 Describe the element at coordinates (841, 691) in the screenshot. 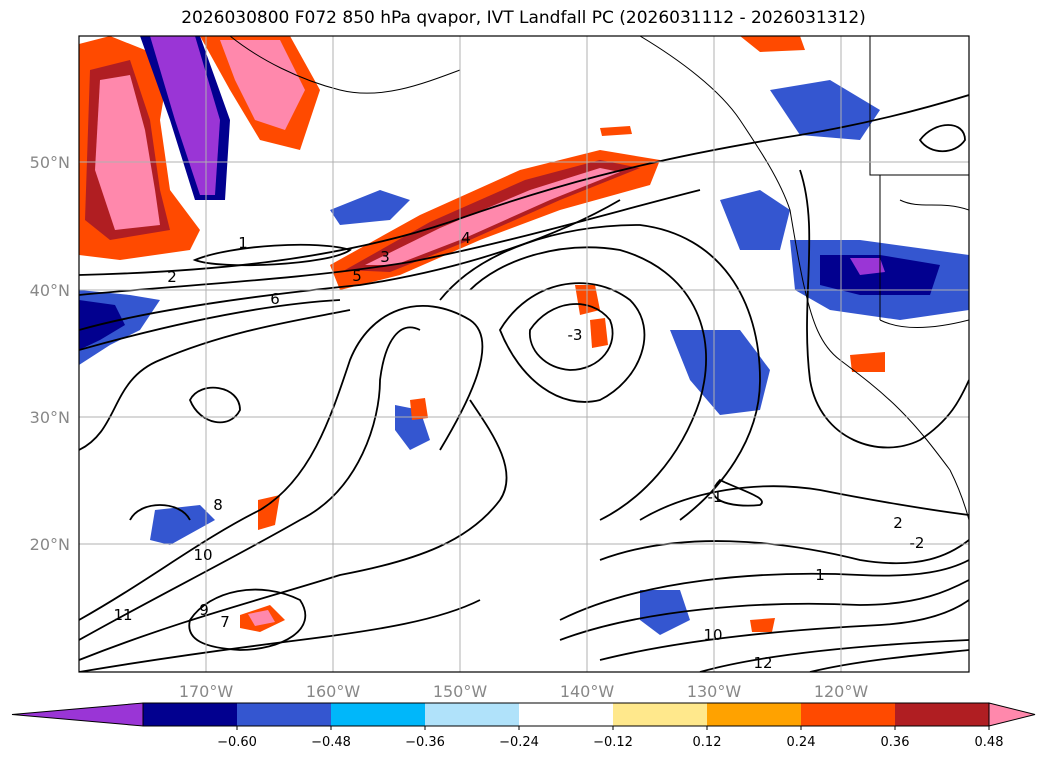

I see `lon-label-120w: 120°W` at that location.